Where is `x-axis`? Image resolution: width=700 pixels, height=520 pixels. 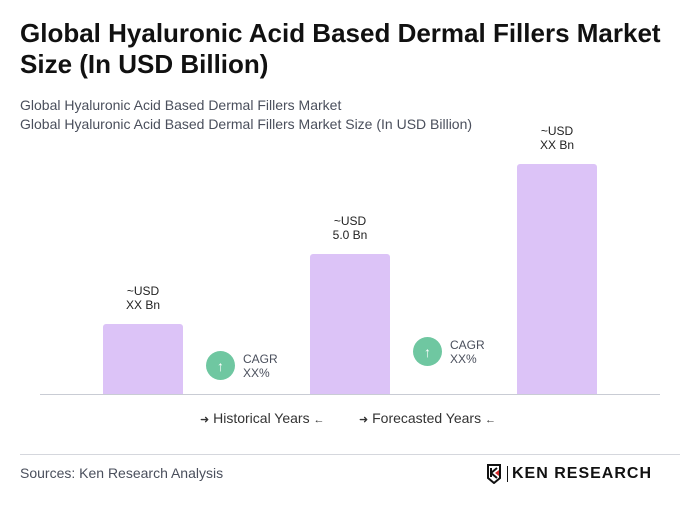
x-axis is located at coordinates (350, 394).